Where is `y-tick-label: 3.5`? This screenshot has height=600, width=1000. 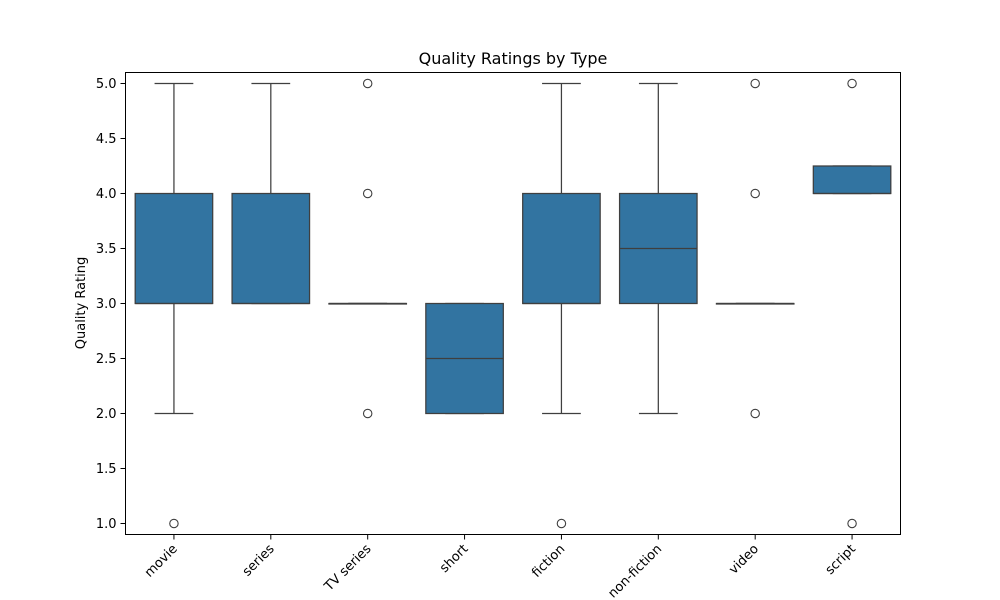 y-tick-label: 3.5 is located at coordinates (106, 249).